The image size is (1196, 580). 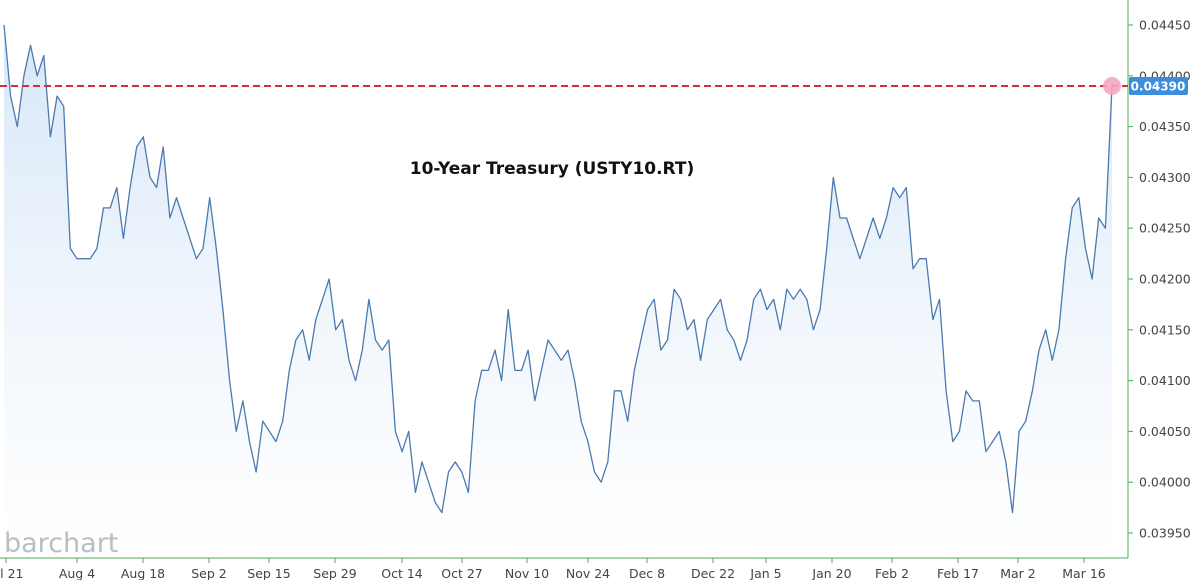 I want to click on y-tick-label: 0.04350, so click(x=1165, y=126).